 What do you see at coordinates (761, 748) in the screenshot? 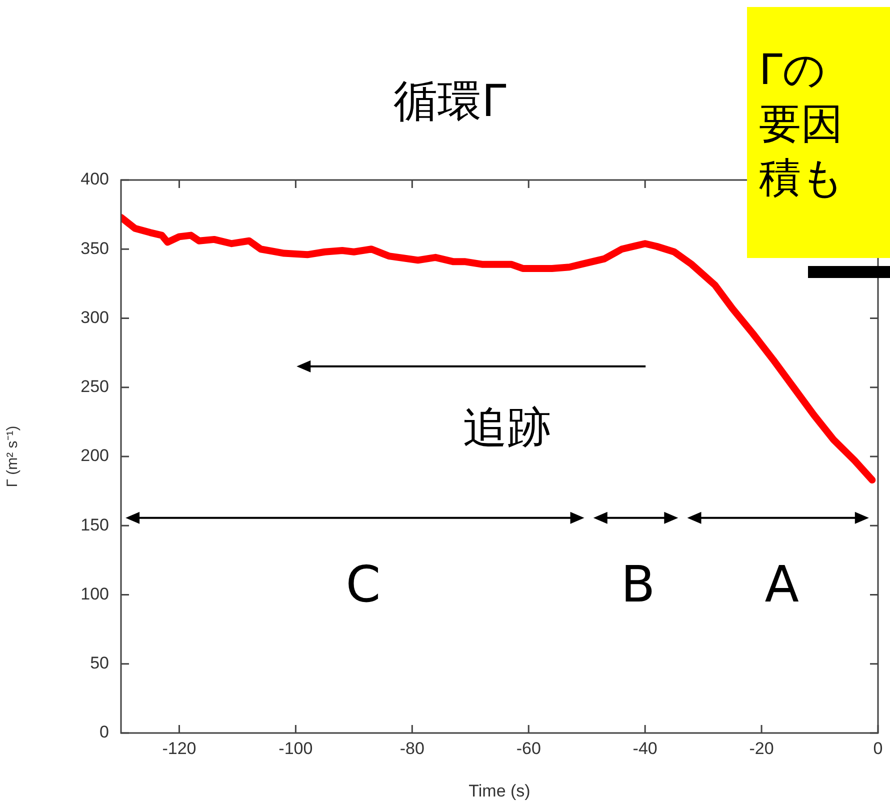
I see `x-tick-label: -20` at bounding box center [761, 748].